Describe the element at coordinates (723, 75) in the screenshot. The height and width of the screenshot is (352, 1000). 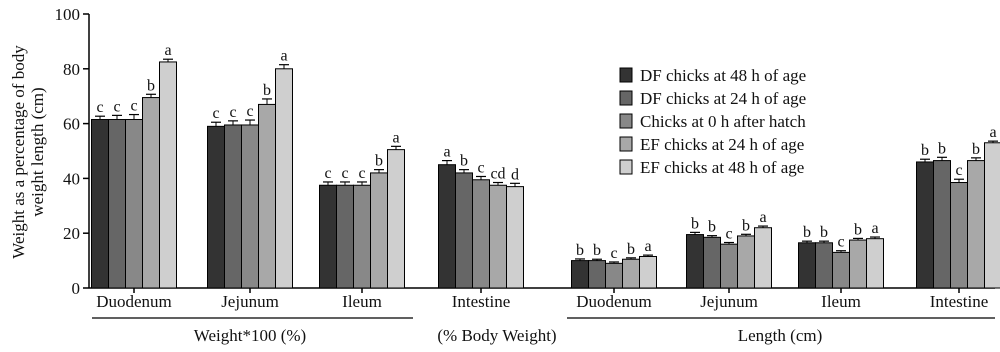
I see `legend-label: DF chicks at 48 h of age` at that location.